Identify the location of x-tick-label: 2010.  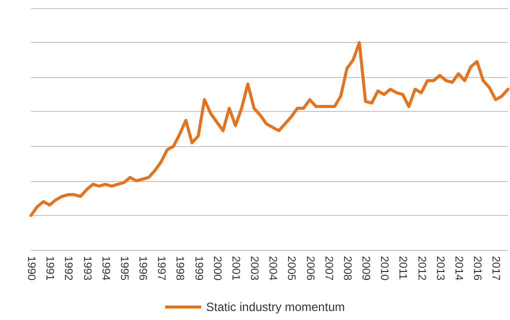
(384, 268).